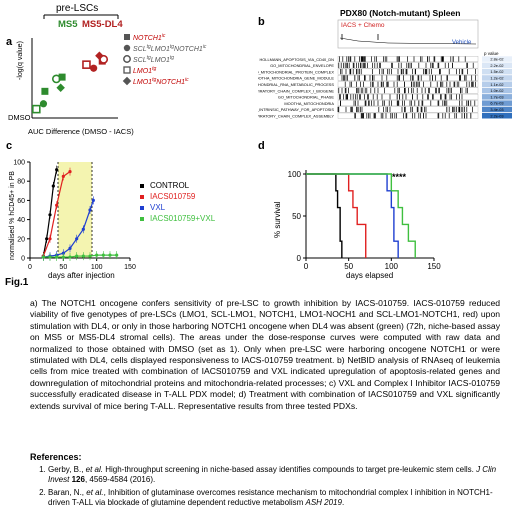 The height and width of the screenshot is (520, 520). Describe the element at coordinates (261, 146) in the screenshot. I see `panel-d-label: d` at that location.